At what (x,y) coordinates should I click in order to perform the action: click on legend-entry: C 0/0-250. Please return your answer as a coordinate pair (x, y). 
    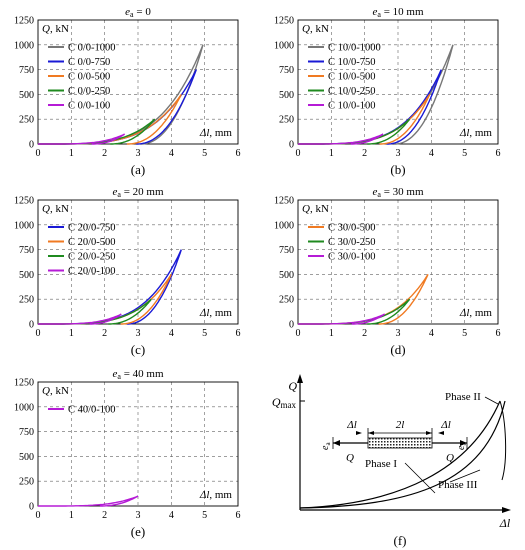
    Looking at the image, I should click on (89, 91).